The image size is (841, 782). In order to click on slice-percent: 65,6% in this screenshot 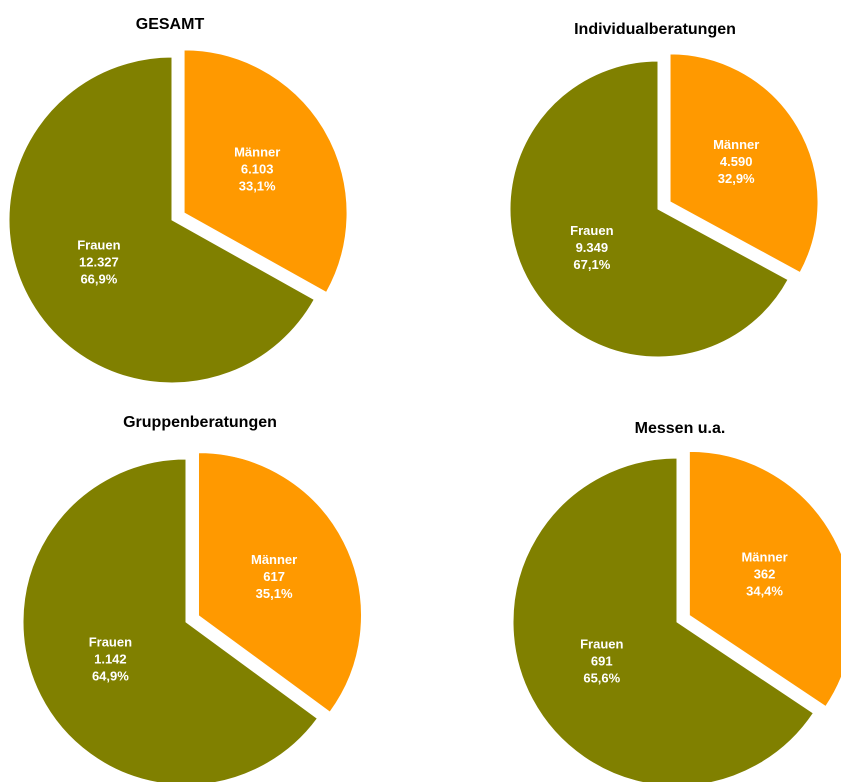, I will do `click(601, 678)`.